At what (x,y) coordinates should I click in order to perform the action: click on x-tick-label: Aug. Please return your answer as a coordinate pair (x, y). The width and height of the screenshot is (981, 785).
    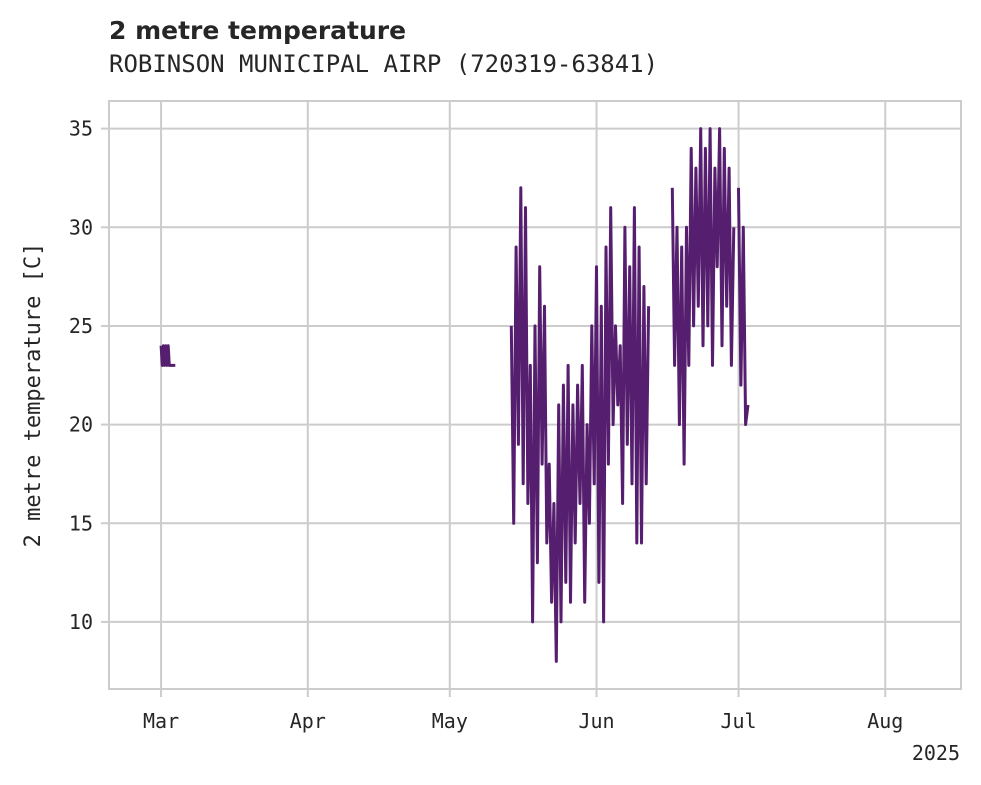
    Looking at the image, I should click on (885, 721).